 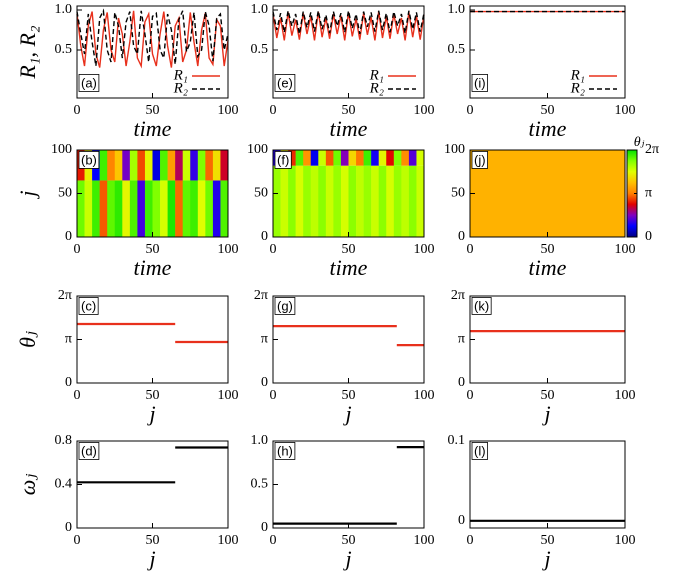 I want to click on panel-label: (d), so click(x=89, y=450).